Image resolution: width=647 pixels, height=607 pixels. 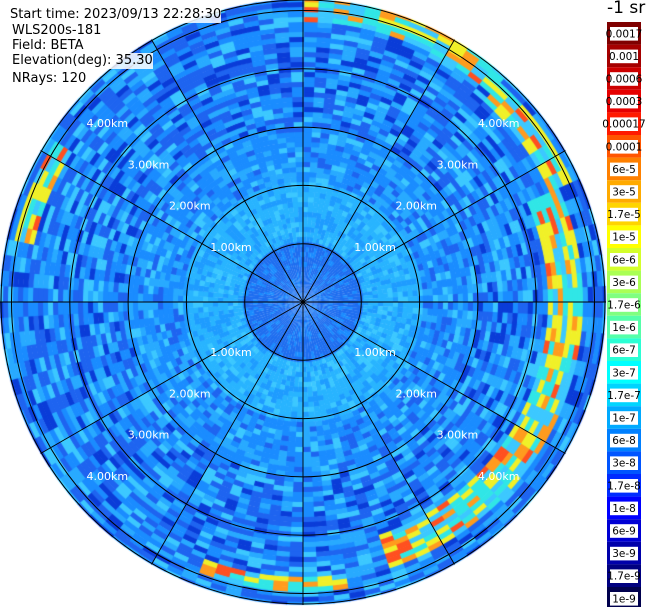 I want to click on colorbar-tick-label: 1.7e-7, so click(x=624, y=396).